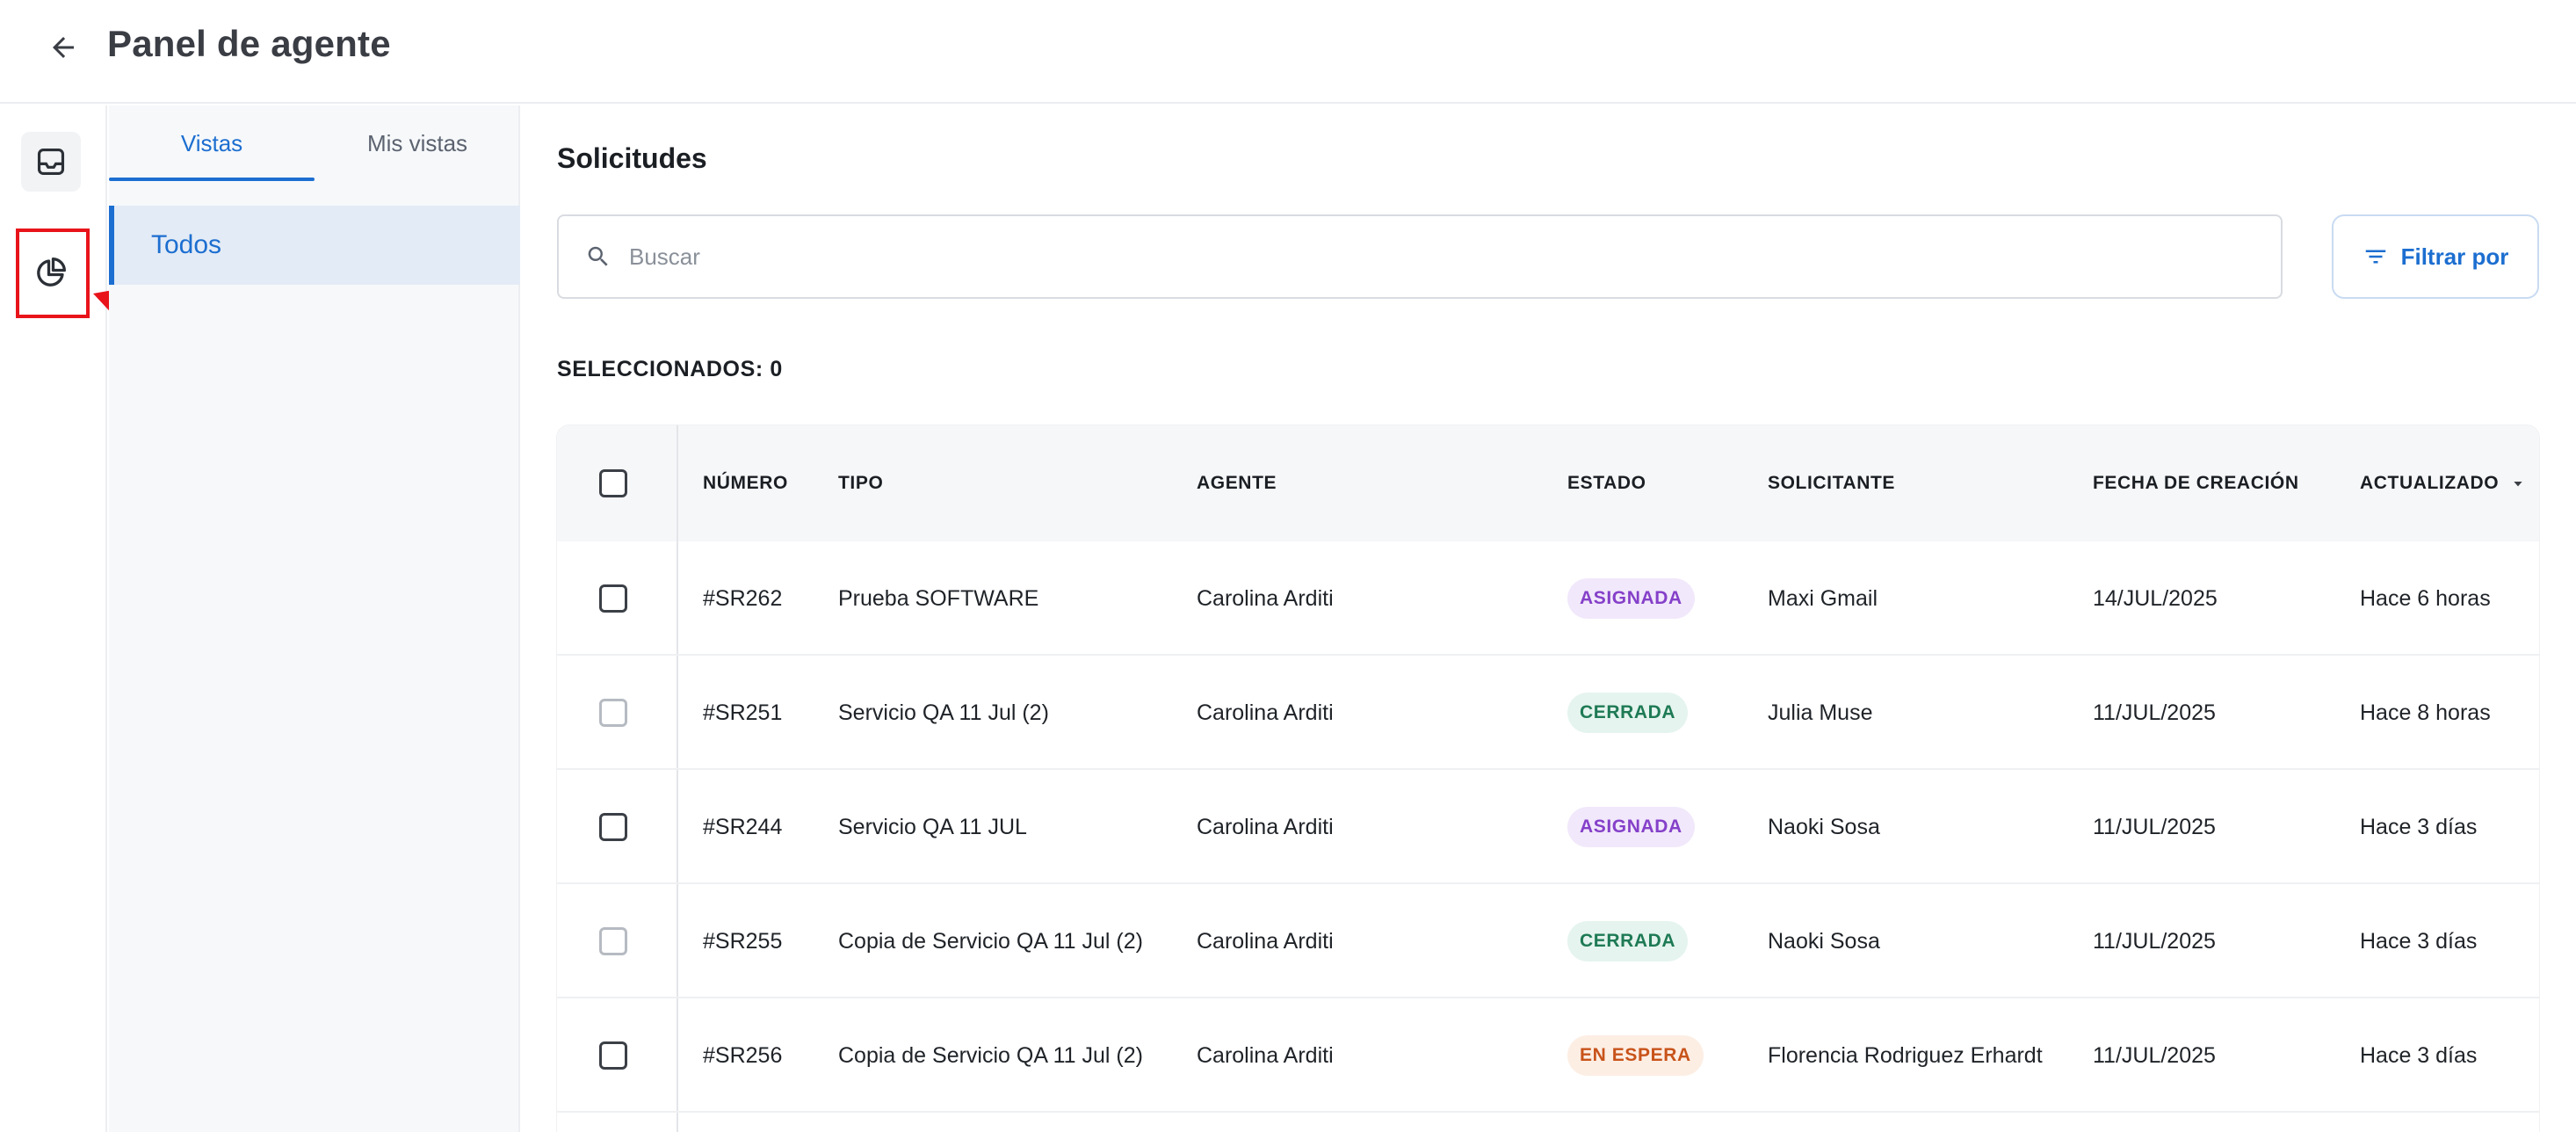 The width and height of the screenshot is (2576, 1132). I want to click on select-all-checkbox, so click(613, 483).